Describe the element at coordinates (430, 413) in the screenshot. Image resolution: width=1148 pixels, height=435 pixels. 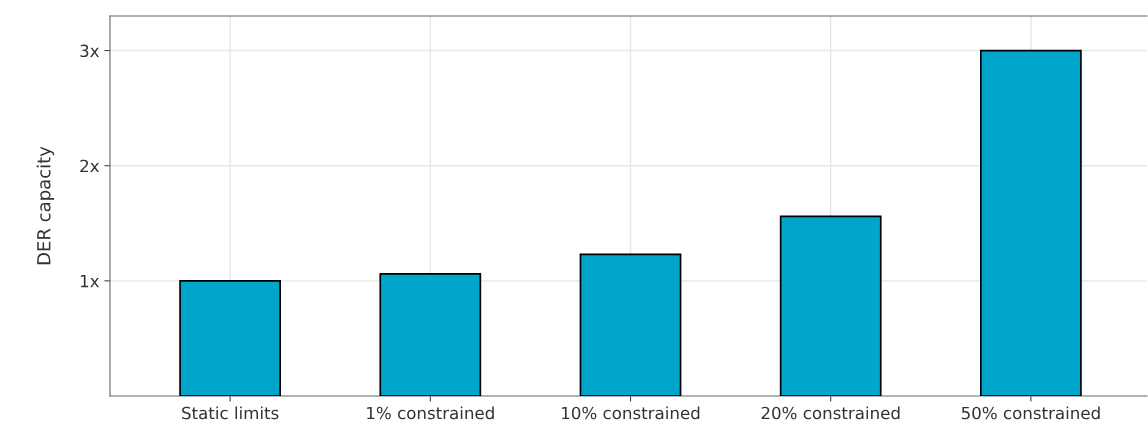
I see `x-tick-label: 1% constrained` at that location.